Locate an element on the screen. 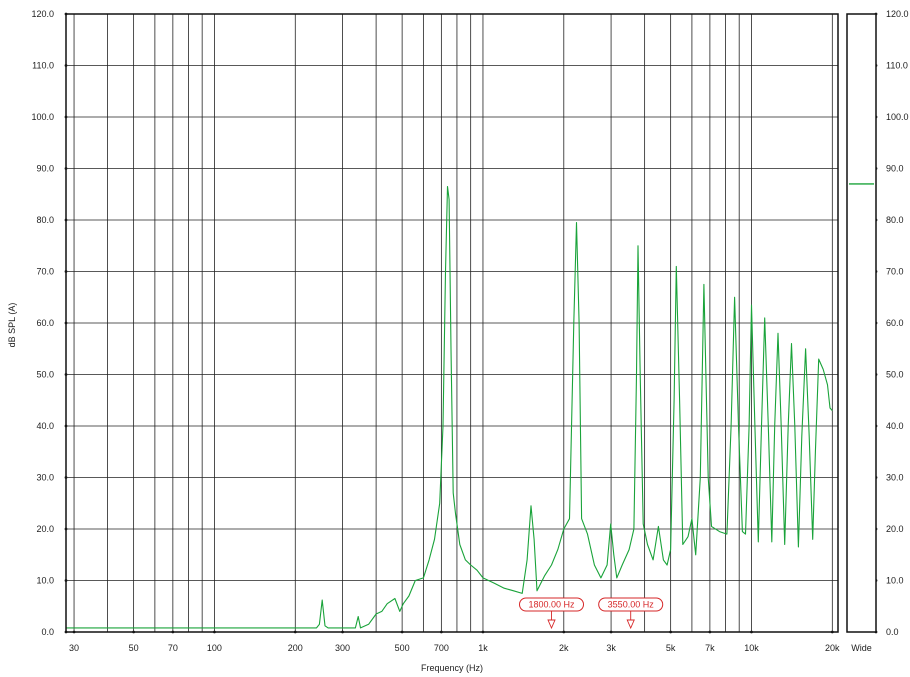 This screenshot has width=910, height=677. y-tick-label: 100.0 is located at coordinates (42, 117).